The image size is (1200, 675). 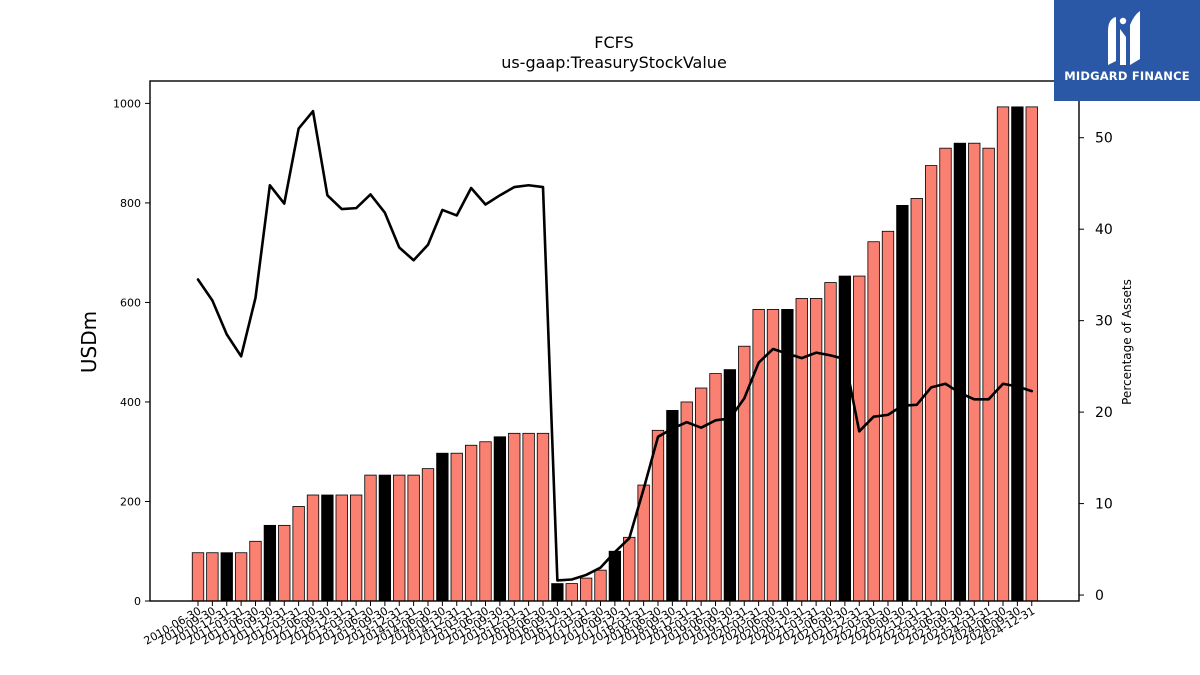 I want to click on brand-logo: MIDGARD FINANCE, so click(x=1127, y=50).